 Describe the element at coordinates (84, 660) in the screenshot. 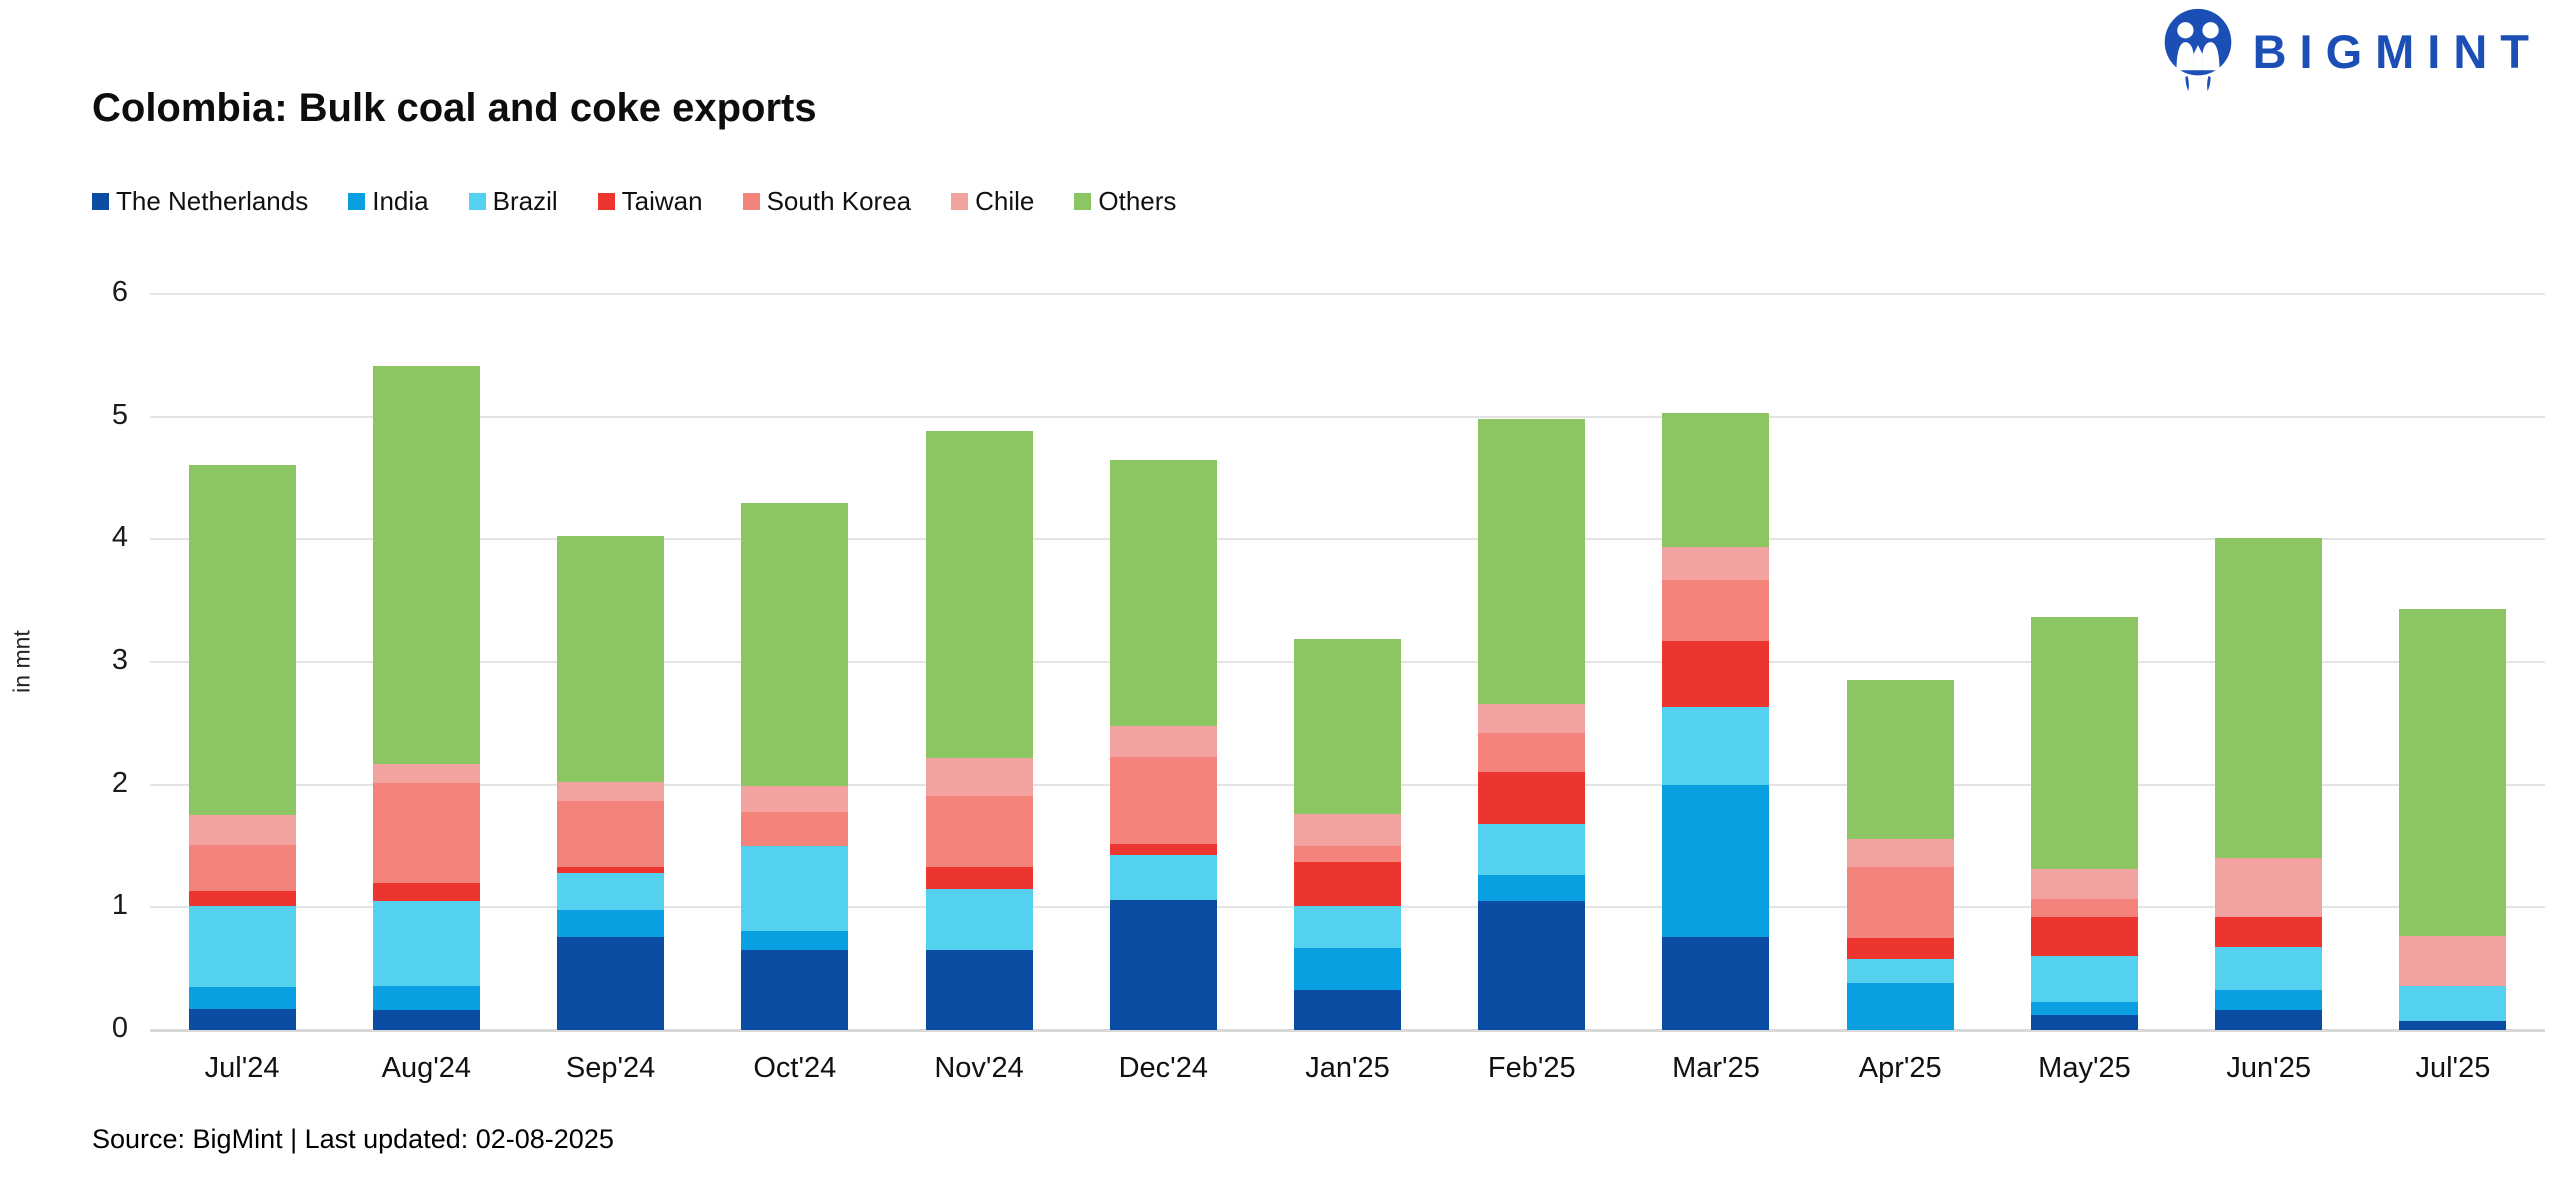

I see `y-axis-ticks: 0 1 2 3 4 5 6` at that location.